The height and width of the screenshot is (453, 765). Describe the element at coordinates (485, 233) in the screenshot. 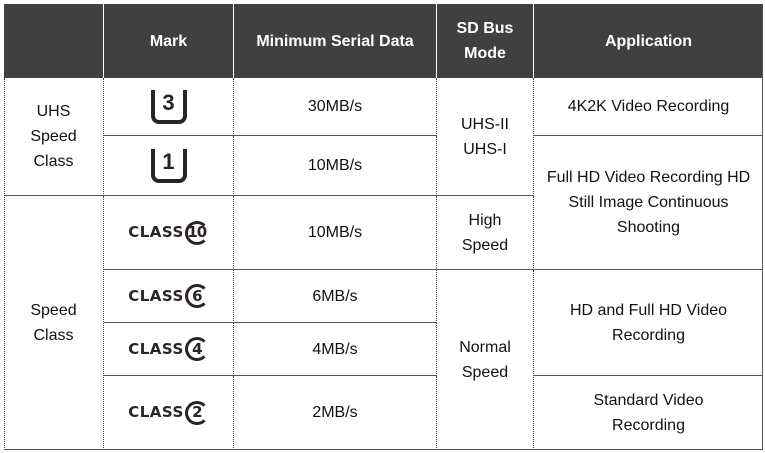

I see `bus-high-speed: High Speed` at that location.